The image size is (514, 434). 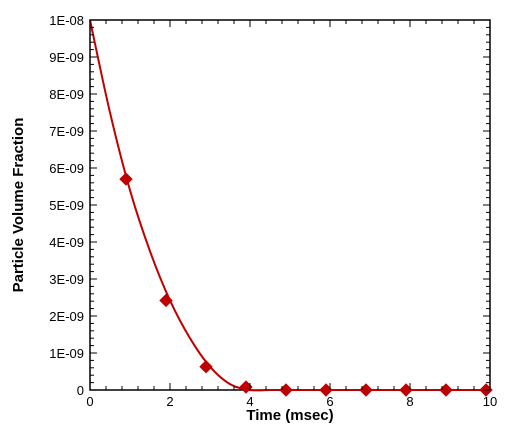 What do you see at coordinates (289, 415) in the screenshot?
I see `x-axis-title: Time (msec)` at bounding box center [289, 415].